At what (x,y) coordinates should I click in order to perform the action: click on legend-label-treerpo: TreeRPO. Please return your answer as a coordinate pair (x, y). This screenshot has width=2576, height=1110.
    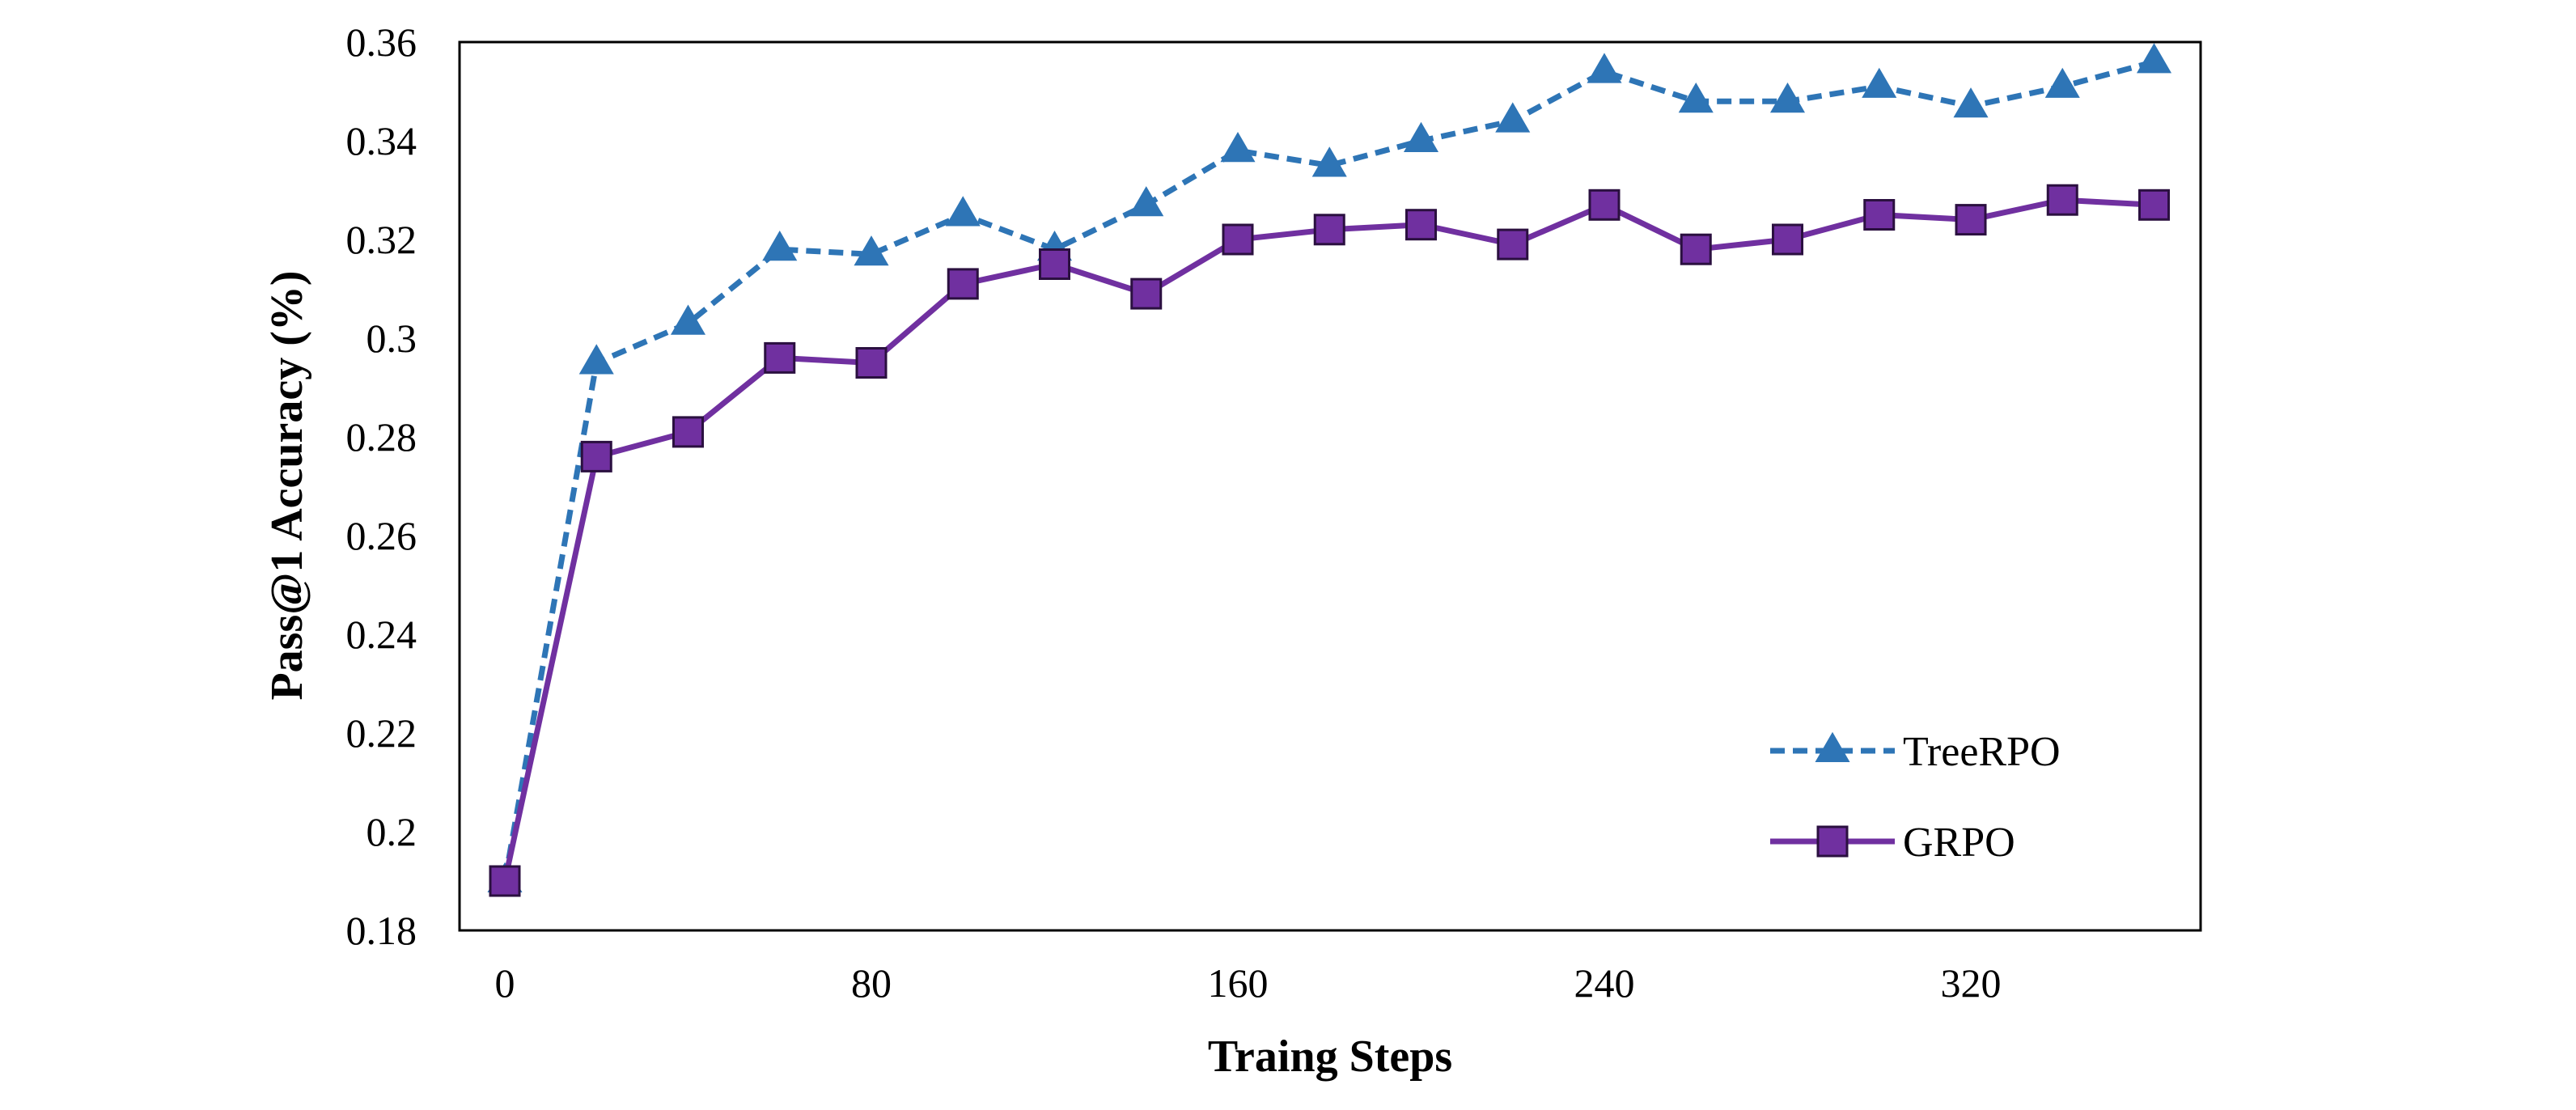
    Looking at the image, I should click on (1982, 752).